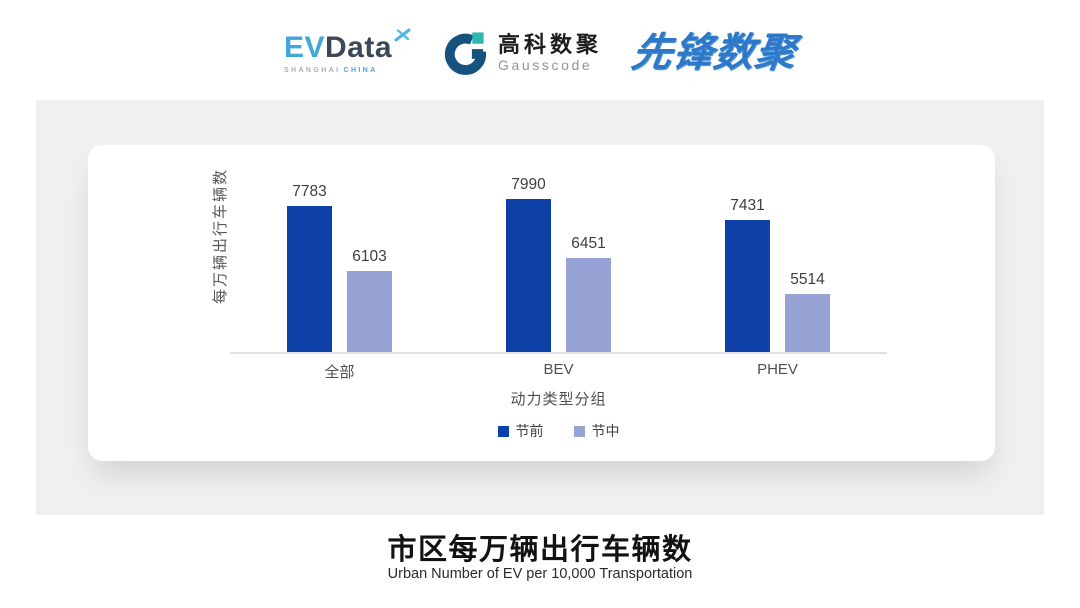 This screenshot has width=1080, height=608. What do you see at coordinates (540, 550) in the screenshot?
I see `chart-title: 市区每万辆出行车辆数` at bounding box center [540, 550].